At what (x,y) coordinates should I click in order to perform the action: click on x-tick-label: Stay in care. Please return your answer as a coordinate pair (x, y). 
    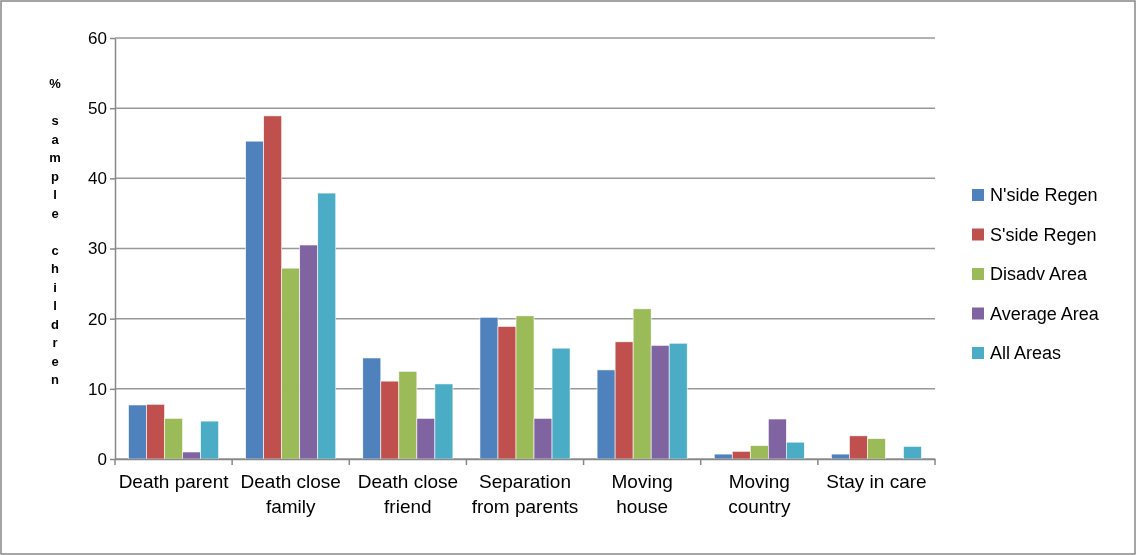
    Looking at the image, I should click on (876, 482).